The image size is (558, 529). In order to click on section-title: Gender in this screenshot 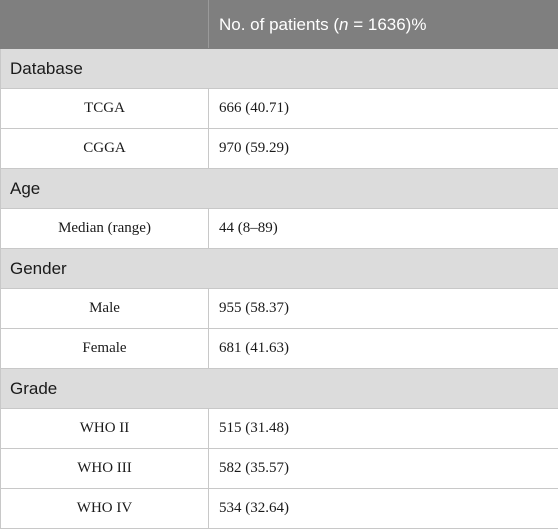, I will do `click(279, 269)`.